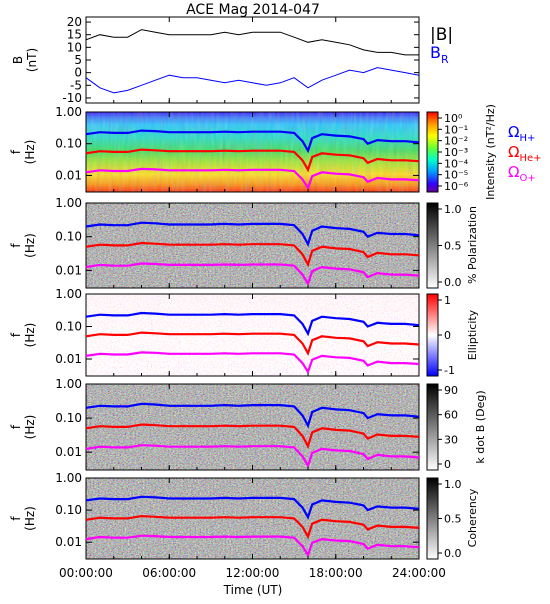 Image resolution: width=550 pixels, height=604 pixels. I want to click on polarization-gyro-omega_o, so click(252, 274).